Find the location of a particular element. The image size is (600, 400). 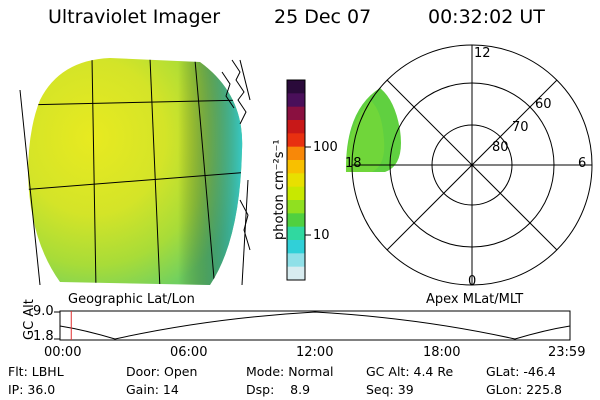

mlt-label-0: 0 is located at coordinates (472, 281).